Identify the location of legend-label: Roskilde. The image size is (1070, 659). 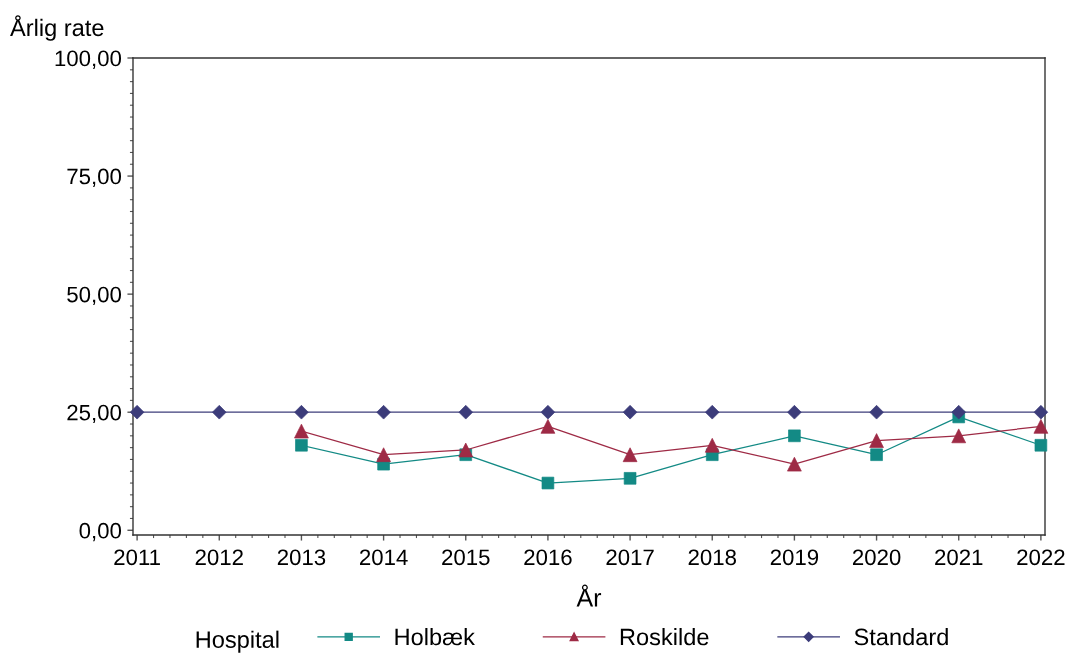
(664, 636).